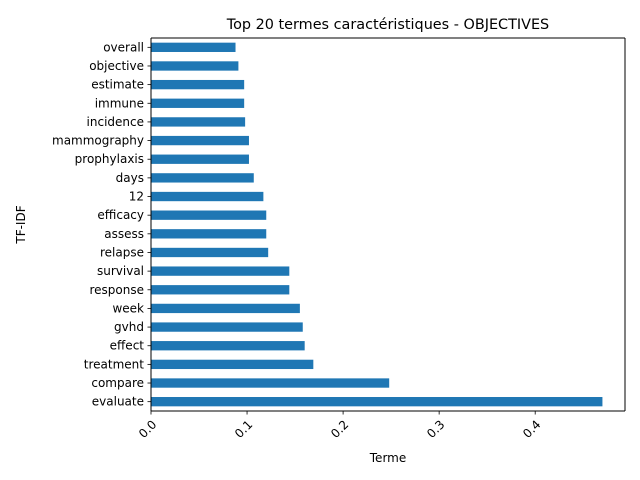 Image resolution: width=640 pixels, height=480 pixels. Describe the element at coordinates (119, 103) in the screenshot. I see `y-tick-label-immune: immune` at that location.